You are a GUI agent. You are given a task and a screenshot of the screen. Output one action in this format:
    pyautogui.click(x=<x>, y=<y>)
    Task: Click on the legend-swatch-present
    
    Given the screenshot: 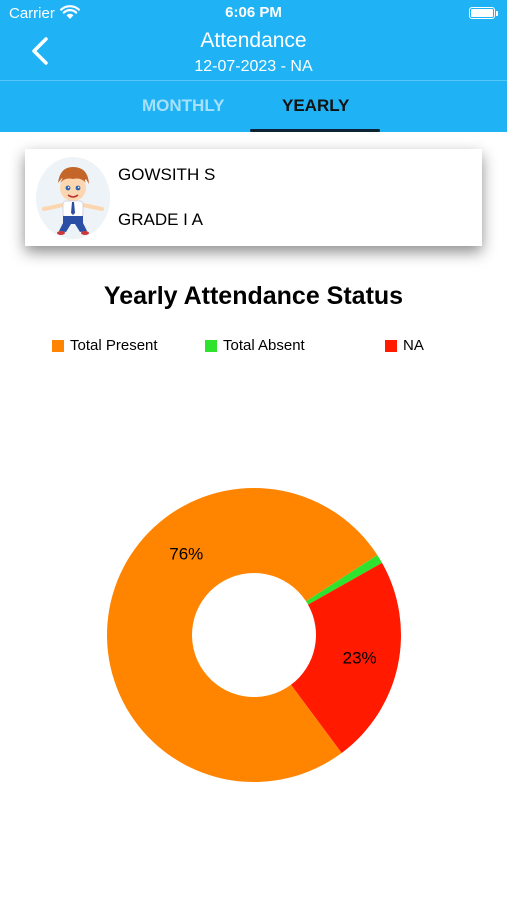 What is the action you would take?
    pyautogui.click(x=58, y=345)
    